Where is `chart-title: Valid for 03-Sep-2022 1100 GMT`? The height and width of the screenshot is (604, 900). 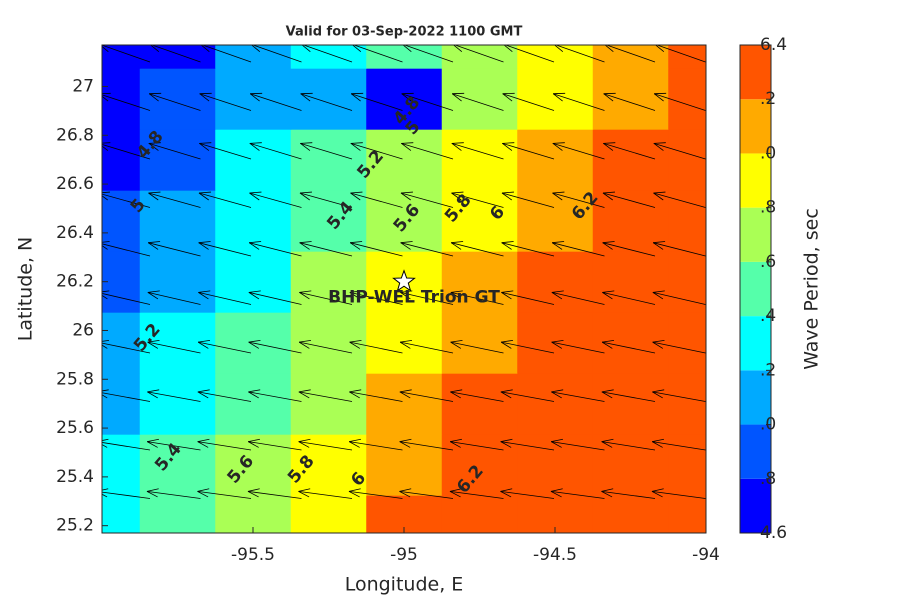
chart-title: Valid for 03-Sep-2022 1100 GMT is located at coordinates (404, 32).